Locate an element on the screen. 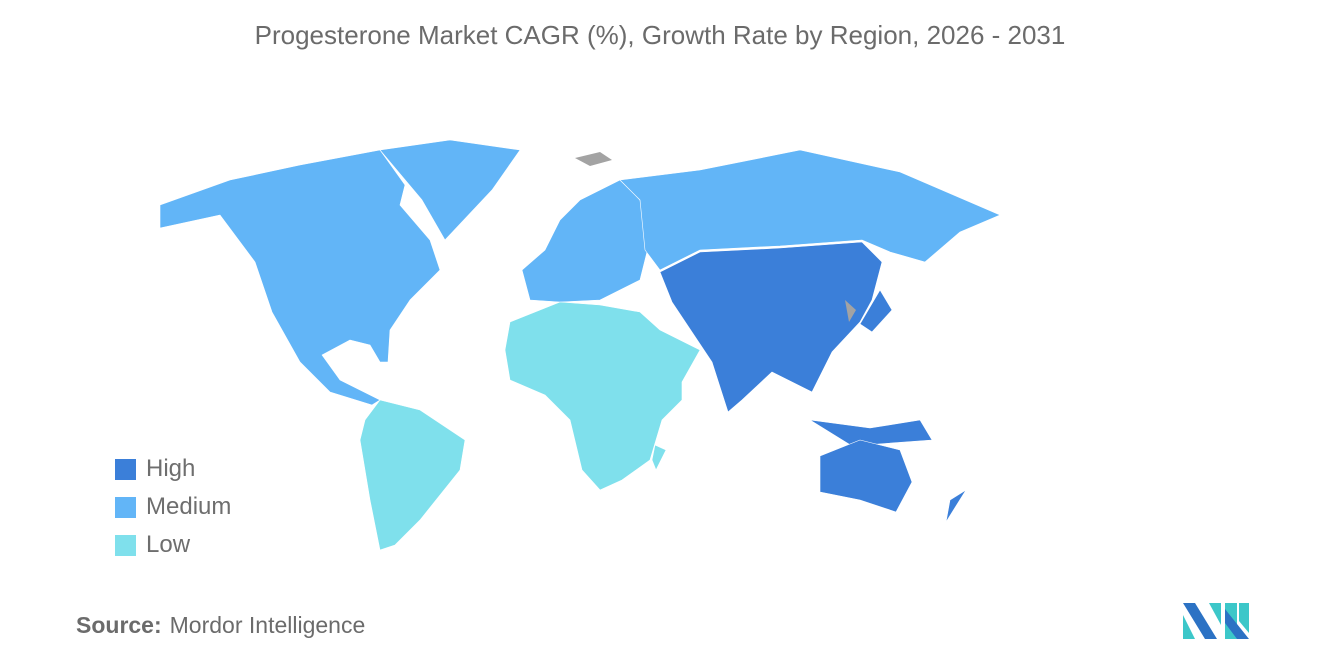  mordor-intelligence-logo is located at coordinates (1216, 621).